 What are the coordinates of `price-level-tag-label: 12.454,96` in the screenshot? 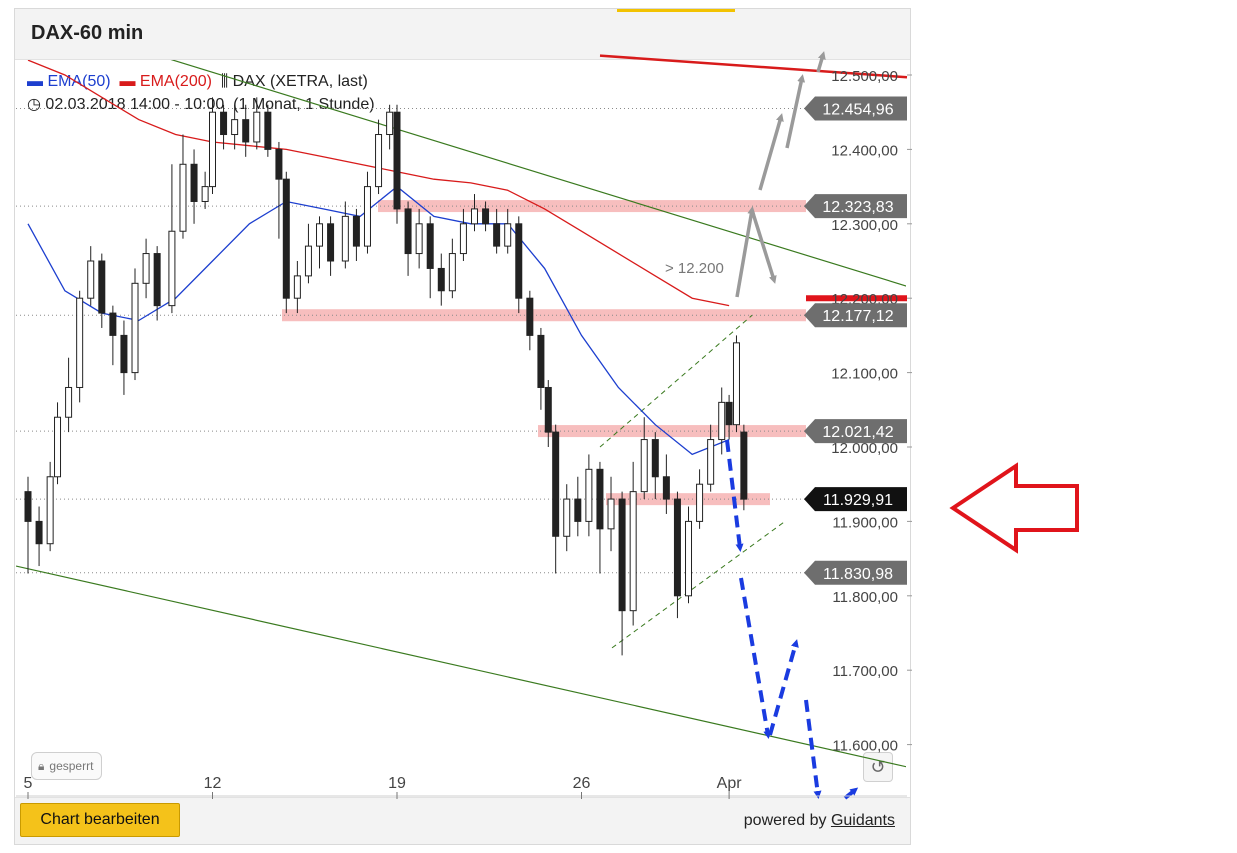 It's located at (857, 110).